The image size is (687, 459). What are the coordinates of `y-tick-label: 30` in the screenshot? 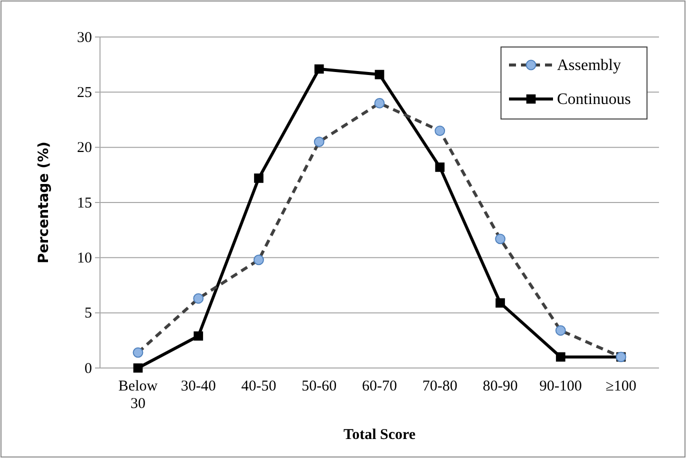 It's located at (84, 38).